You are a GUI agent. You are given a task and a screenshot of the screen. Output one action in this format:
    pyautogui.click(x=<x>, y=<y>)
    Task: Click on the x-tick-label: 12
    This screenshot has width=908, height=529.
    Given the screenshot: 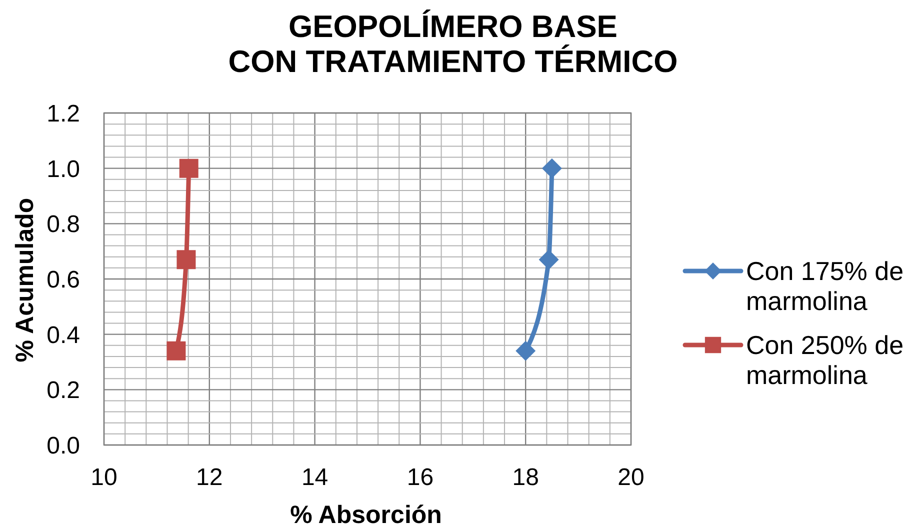 What is the action you would take?
    pyautogui.click(x=209, y=477)
    